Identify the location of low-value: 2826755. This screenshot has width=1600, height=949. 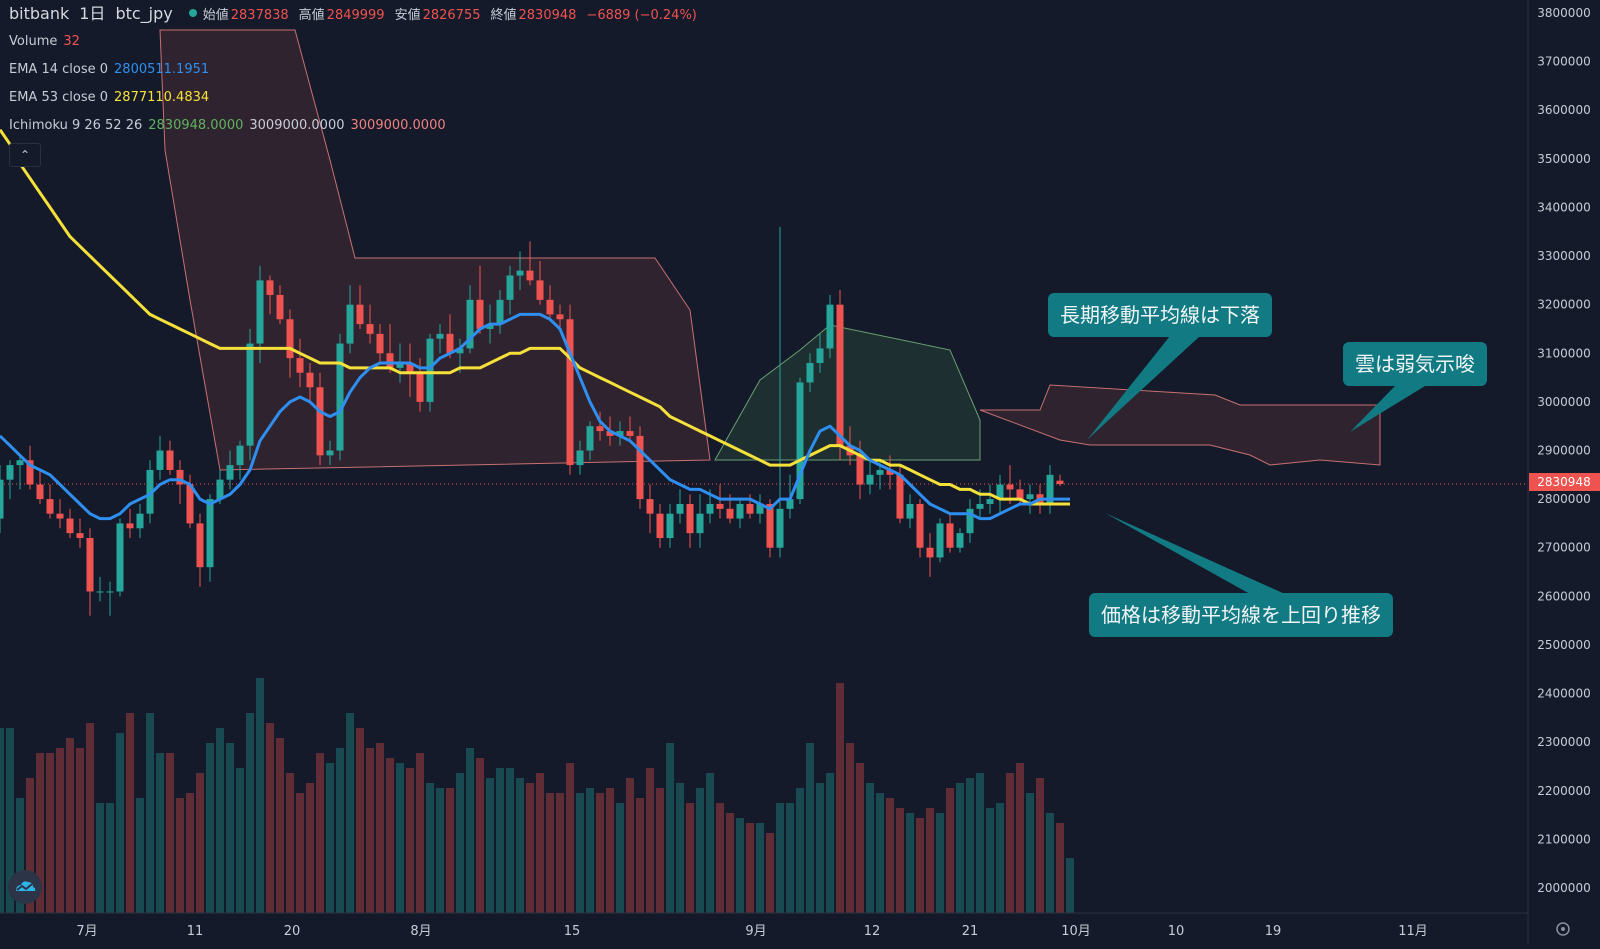
(451, 15).